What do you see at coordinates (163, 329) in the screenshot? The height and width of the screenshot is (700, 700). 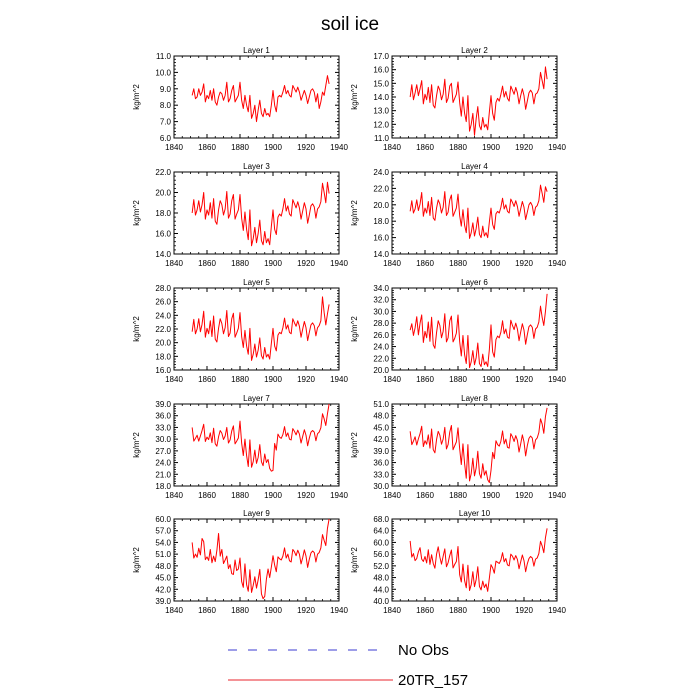 I see `y-tick-label: 22.0` at bounding box center [163, 329].